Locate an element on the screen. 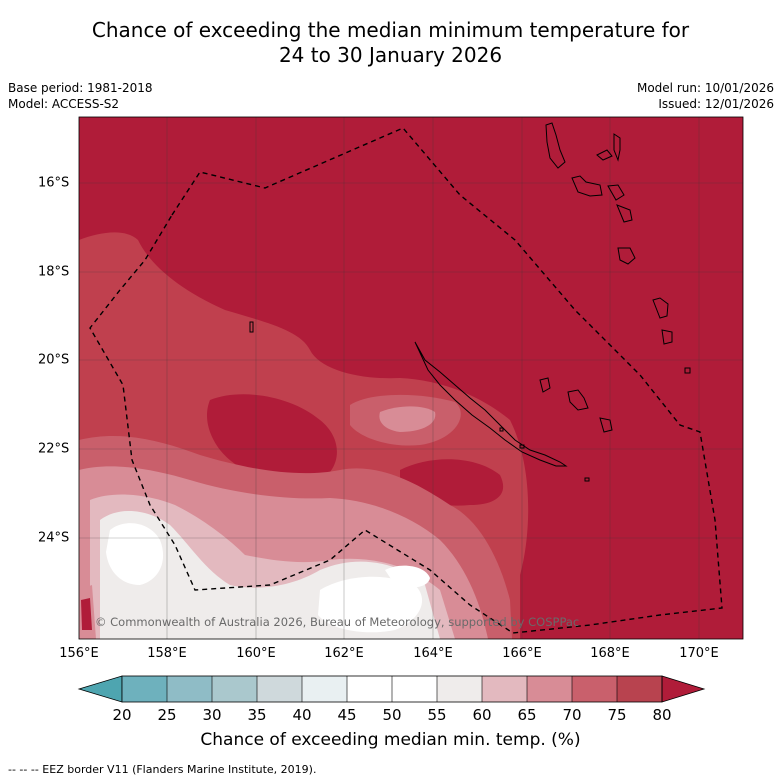 The image size is (781, 781). colorbar-label-20: 20 is located at coordinates (122, 715).